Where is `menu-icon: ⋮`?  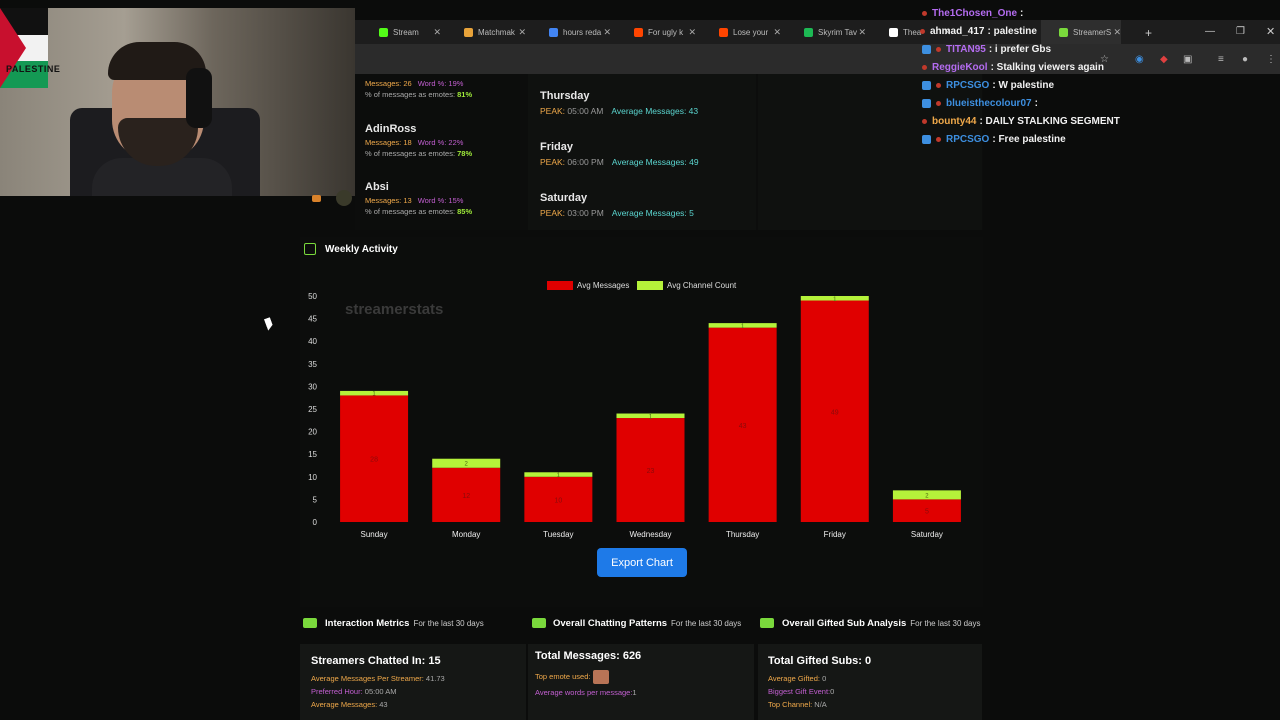
menu-icon: ⋮ is located at coordinates (1271, 59).